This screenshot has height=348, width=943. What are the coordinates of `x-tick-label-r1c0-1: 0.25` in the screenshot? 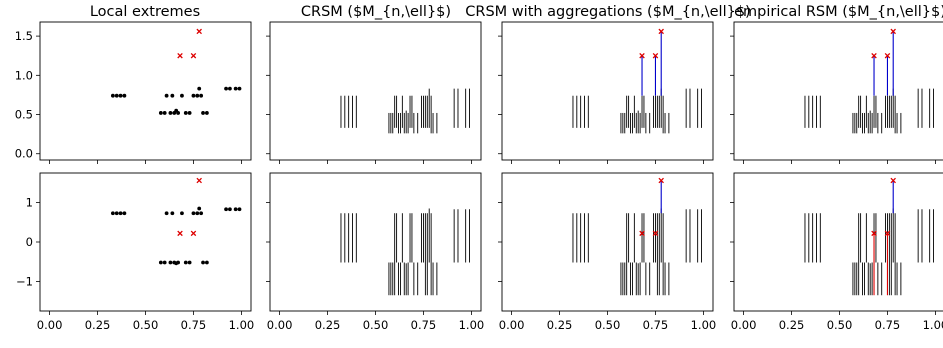 It's located at (98, 325).